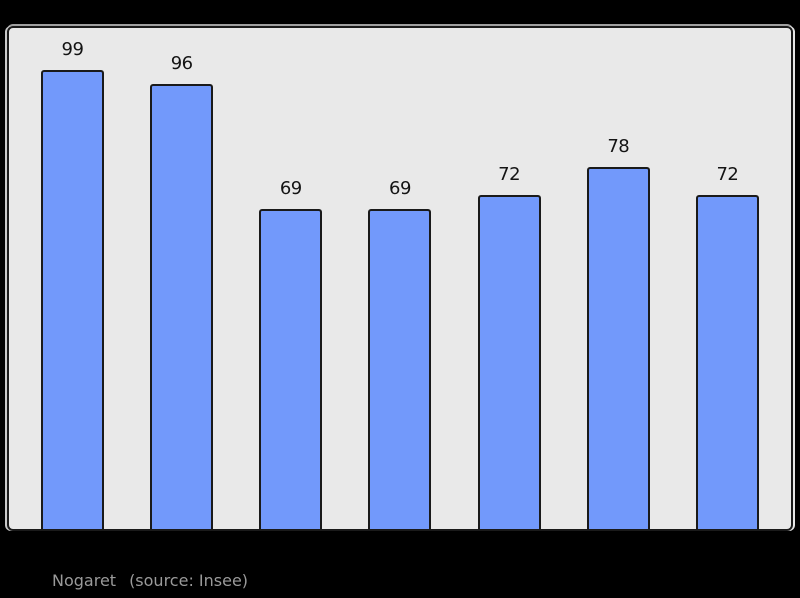 The width and height of the screenshot is (800, 598). Describe the element at coordinates (189, 580) in the screenshot. I see `caption-source: (source: Insee)` at that location.